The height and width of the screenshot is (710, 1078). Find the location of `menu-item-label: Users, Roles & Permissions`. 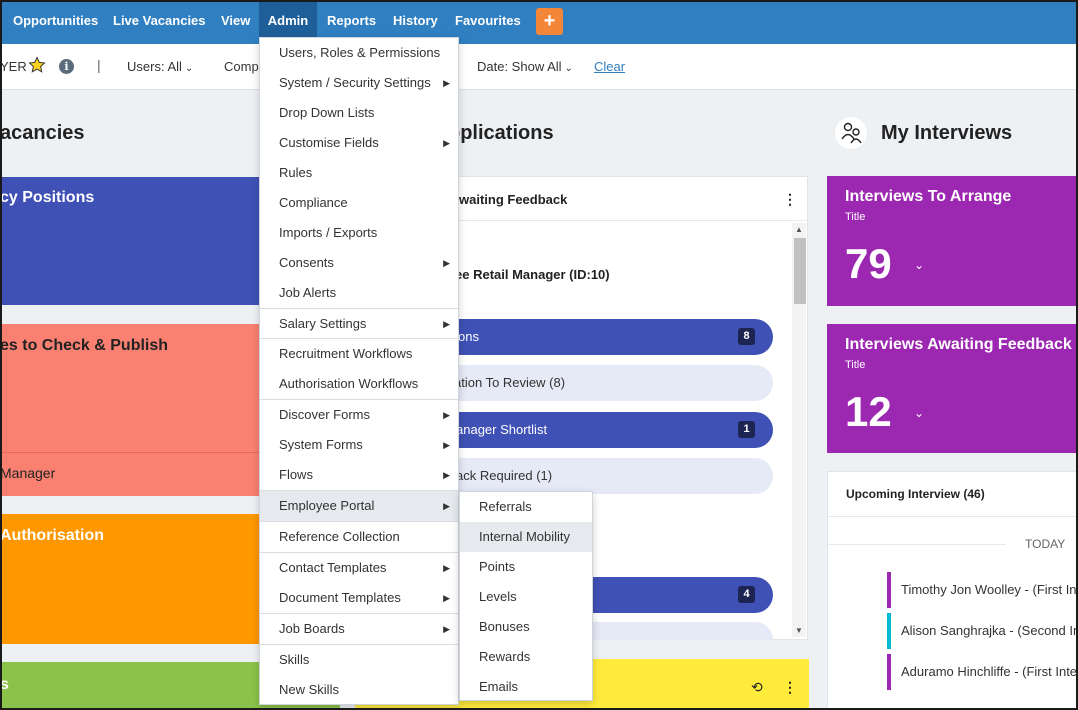

menu-item-label: Users, Roles & Permissions is located at coordinates (360, 52).